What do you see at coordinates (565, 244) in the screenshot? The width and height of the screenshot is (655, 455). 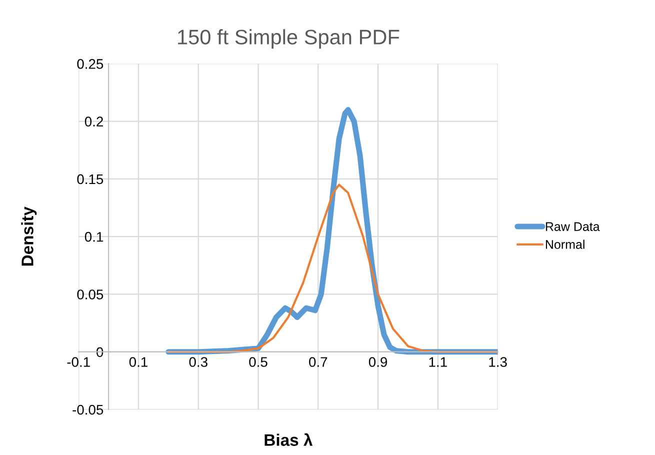 I see `legend-label: Normal` at bounding box center [565, 244].